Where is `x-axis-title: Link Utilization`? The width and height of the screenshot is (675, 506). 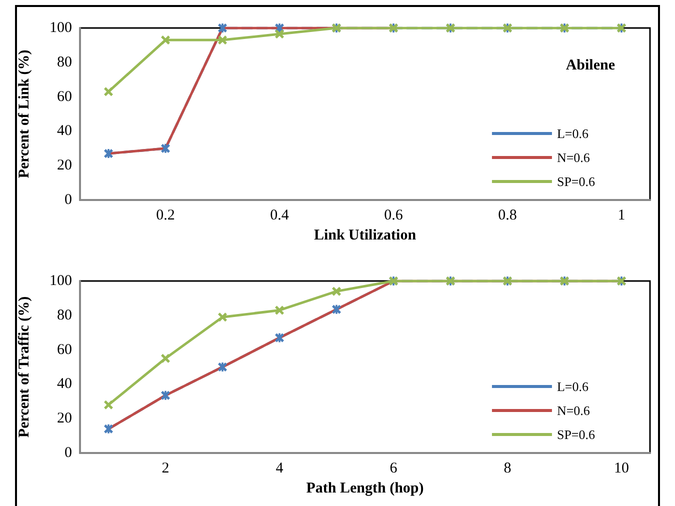 x-axis-title: Link Utilization is located at coordinates (365, 236).